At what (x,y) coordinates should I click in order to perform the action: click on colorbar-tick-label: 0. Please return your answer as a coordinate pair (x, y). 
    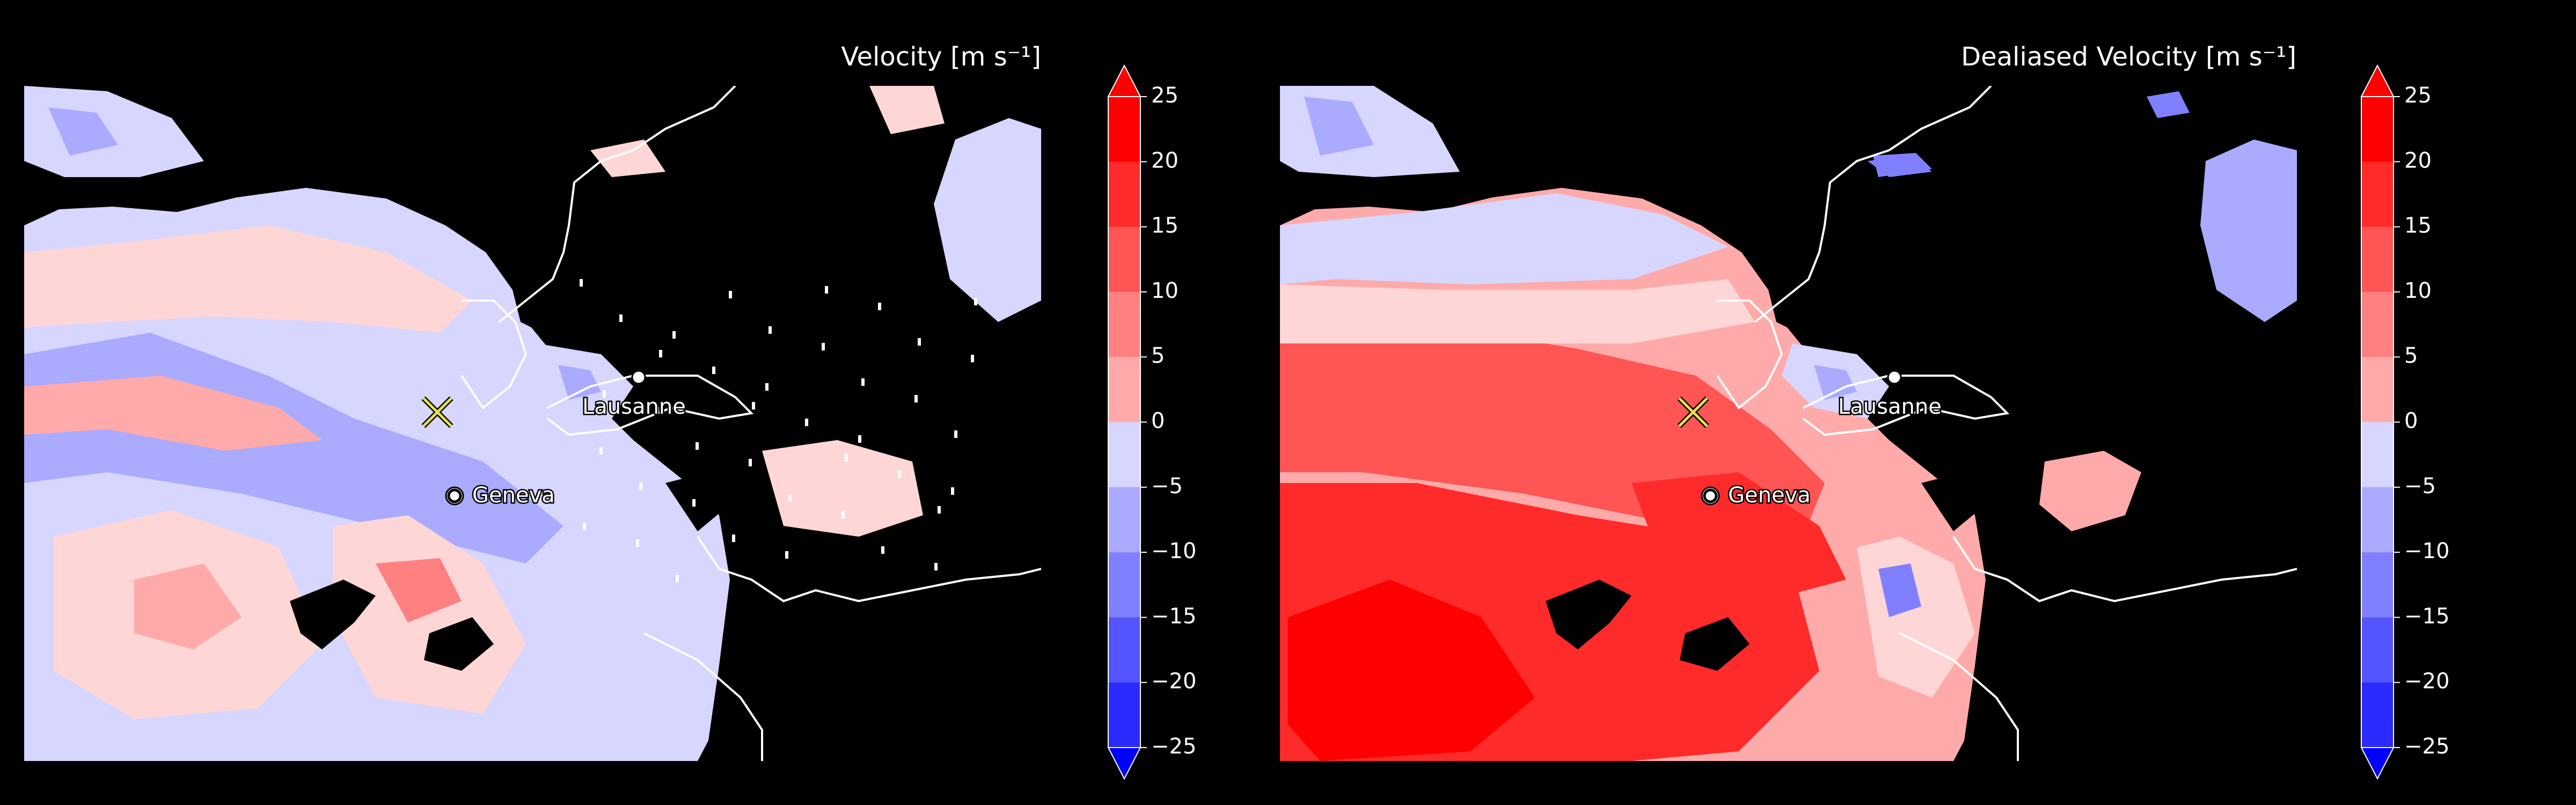
    Looking at the image, I should click on (2411, 421).